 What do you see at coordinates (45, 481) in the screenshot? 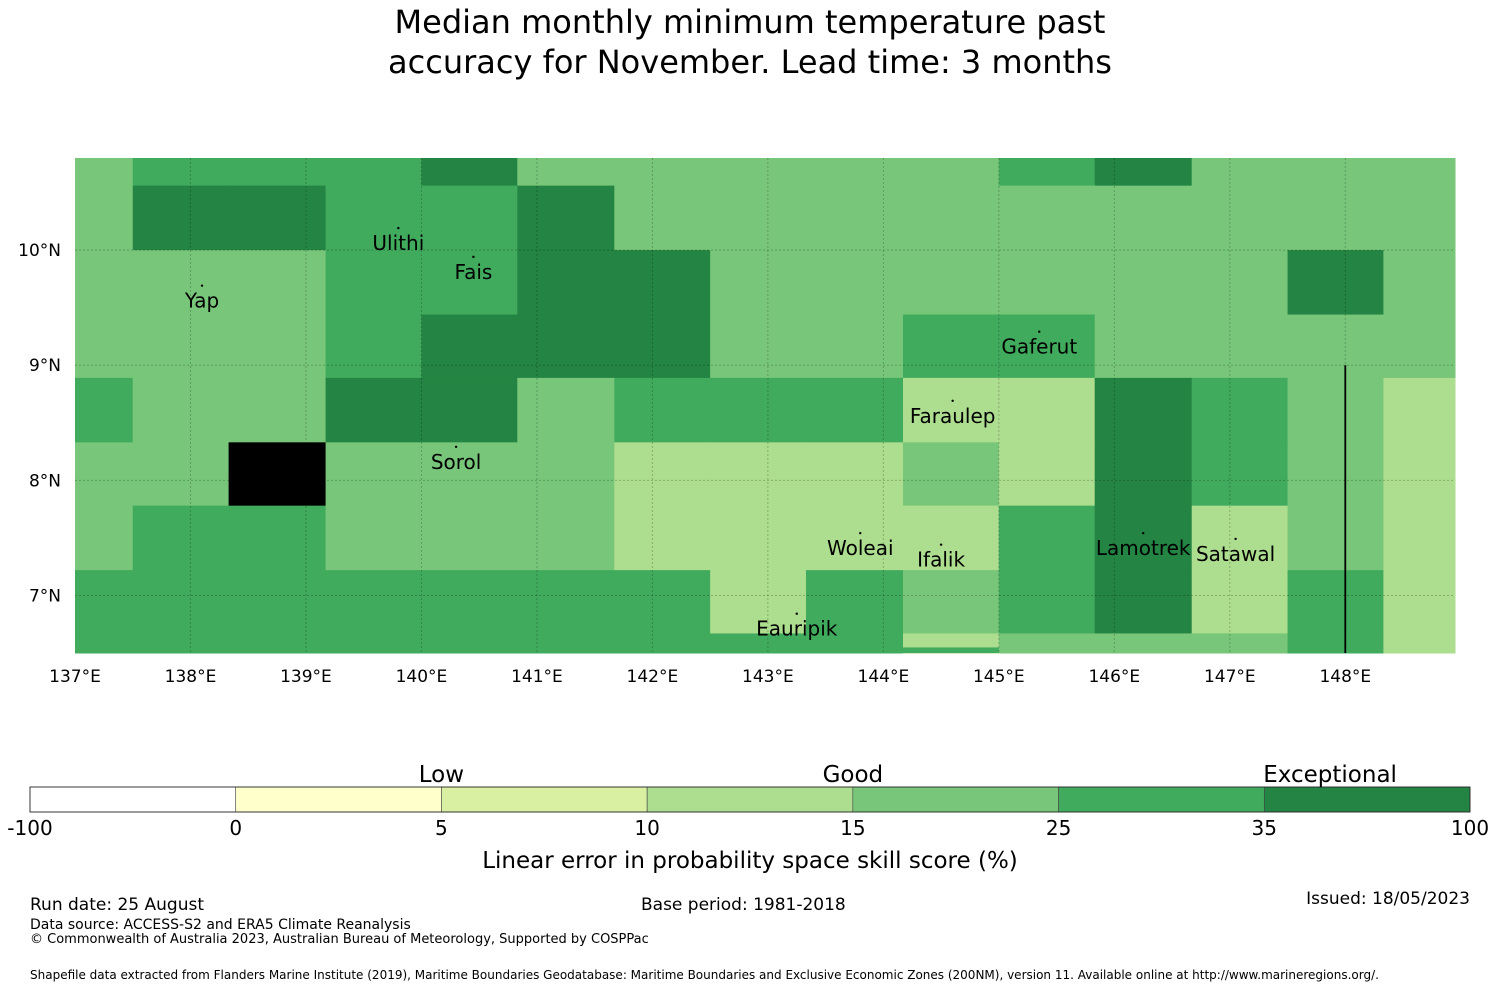
I see `latitude-tick-label: 8°N` at bounding box center [45, 481].